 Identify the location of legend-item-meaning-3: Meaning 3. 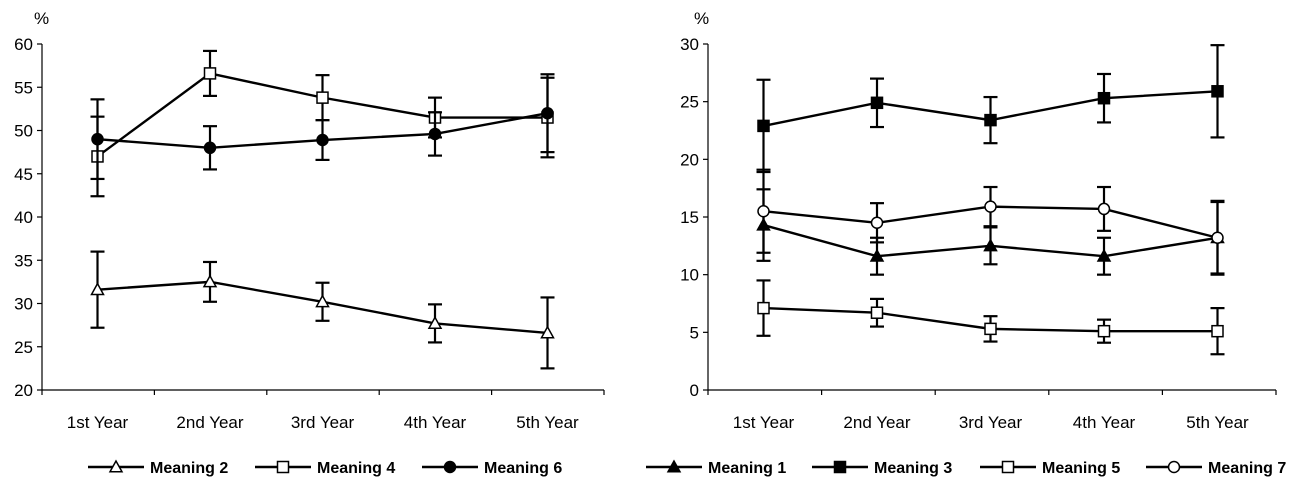
(882, 468).